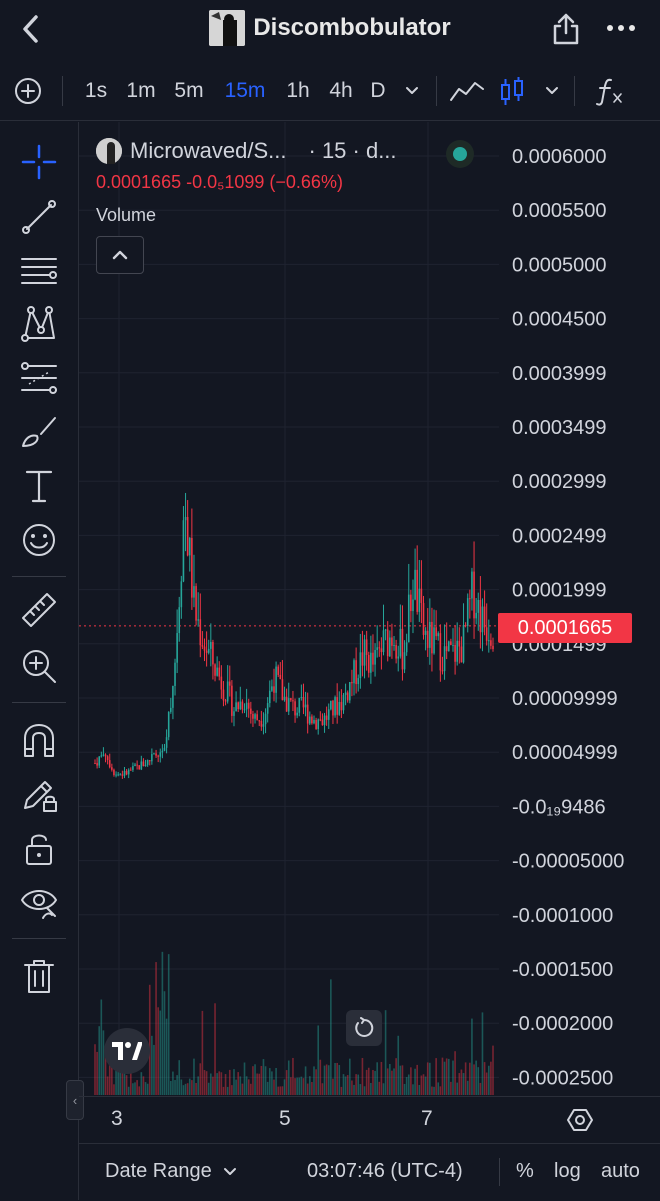 This screenshot has height=1201, width=660. What do you see at coordinates (39, 540) in the screenshot?
I see `emoji-icon` at bounding box center [39, 540].